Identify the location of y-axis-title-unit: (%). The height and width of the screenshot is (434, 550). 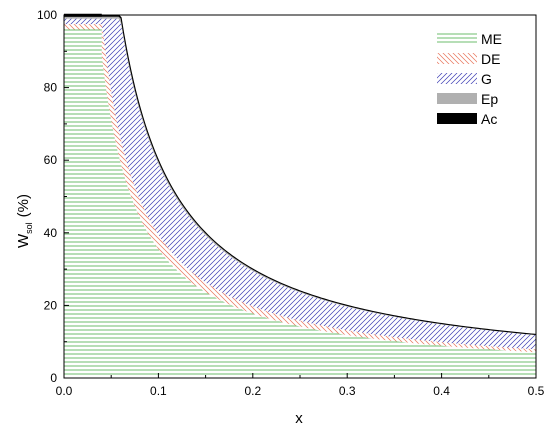
(23, 205).